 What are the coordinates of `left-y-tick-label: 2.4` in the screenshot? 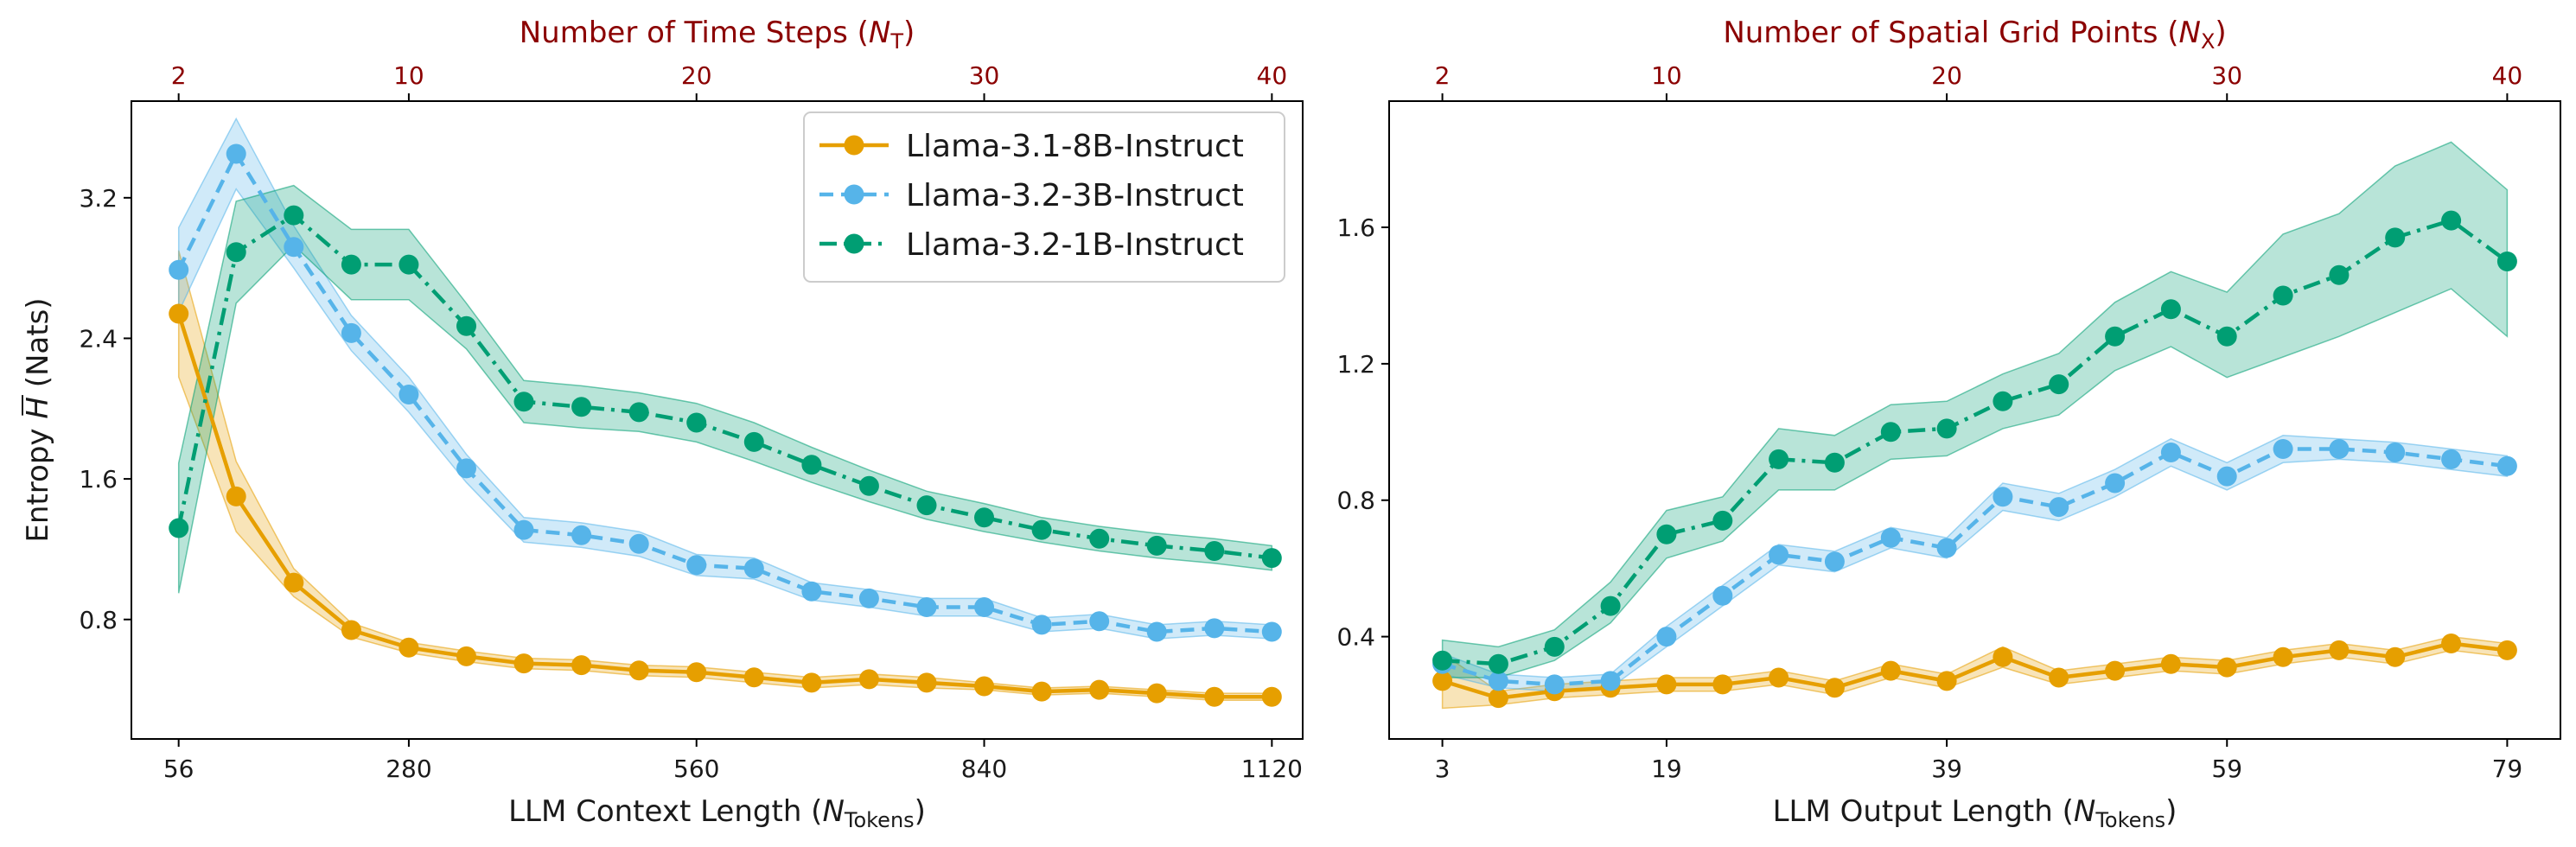 It's located at (98, 338).